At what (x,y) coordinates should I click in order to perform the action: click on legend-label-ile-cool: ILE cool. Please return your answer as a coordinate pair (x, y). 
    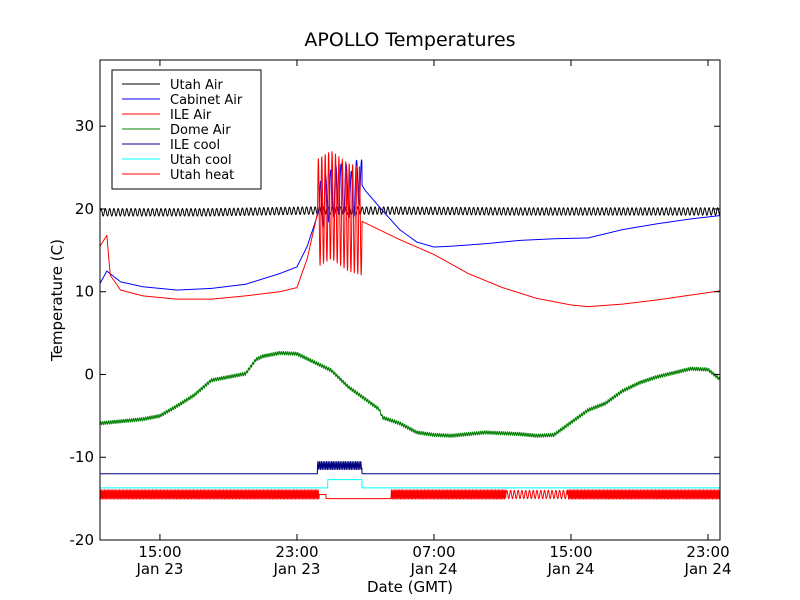
    Looking at the image, I should click on (195, 145).